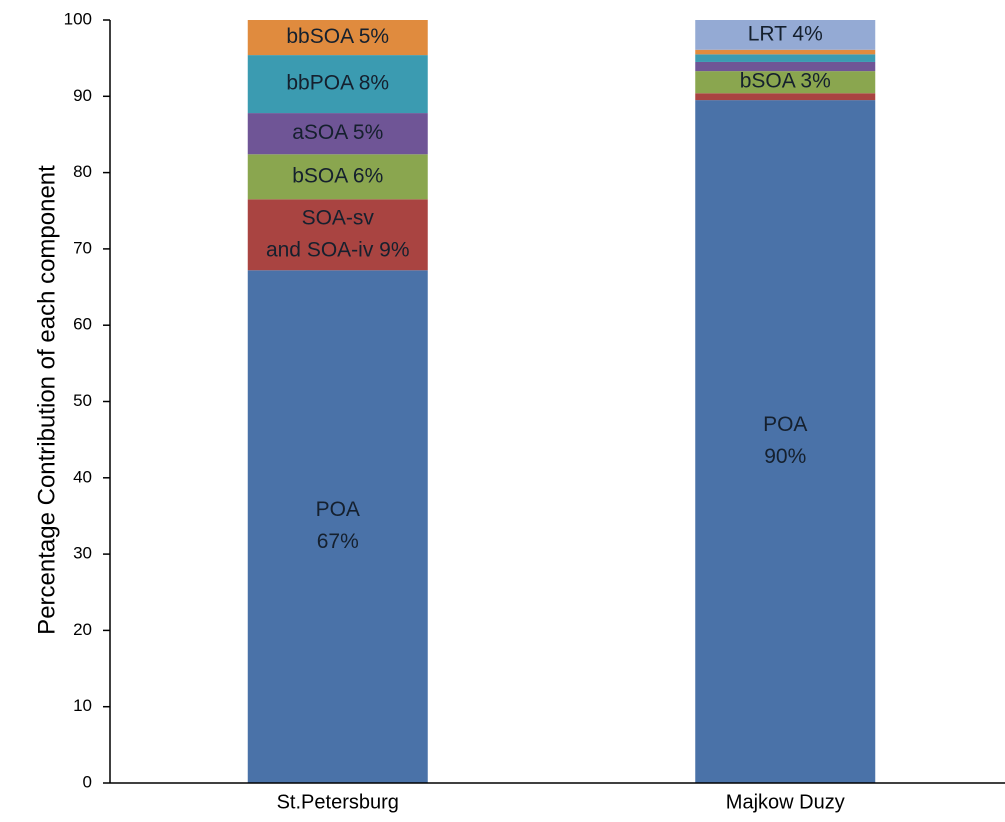  What do you see at coordinates (82, 705) in the screenshot?
I see `y-tick-label: 10` at bounding box center [82, 705].